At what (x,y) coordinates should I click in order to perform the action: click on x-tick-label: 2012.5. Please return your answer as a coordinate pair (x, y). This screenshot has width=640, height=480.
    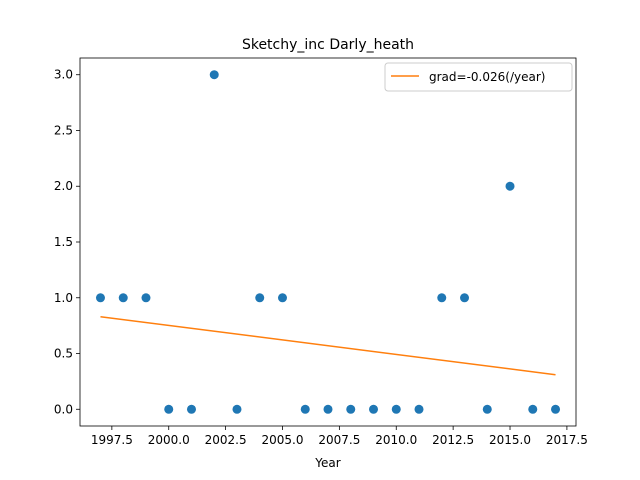
    Looking at the image, I should click on (453, 440).